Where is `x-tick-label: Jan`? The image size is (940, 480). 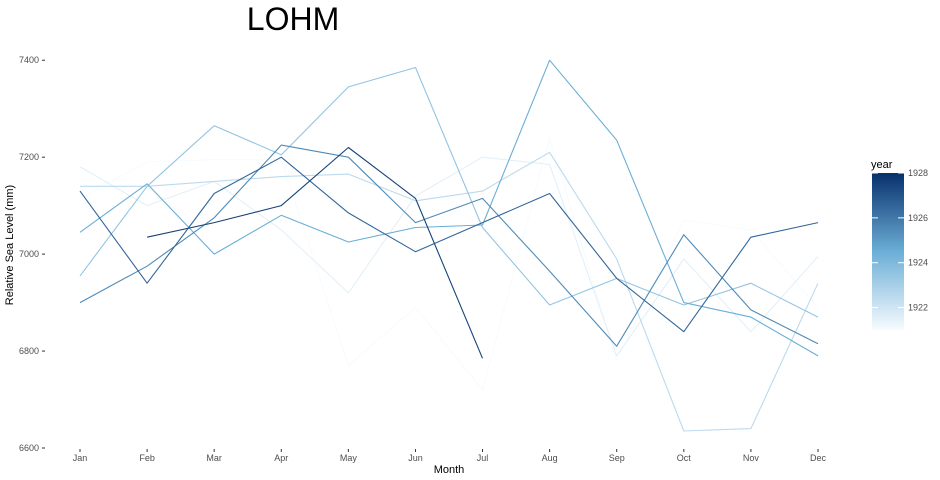
x-tick-label: Jan is located at coordinates (80, 458).